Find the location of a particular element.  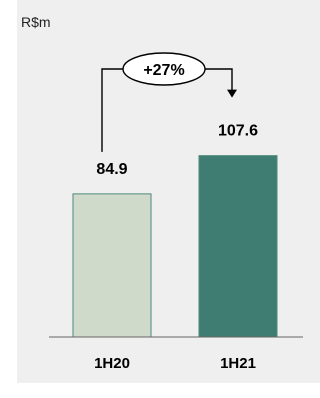

growth-bubble is located at coordinates (164, 69).